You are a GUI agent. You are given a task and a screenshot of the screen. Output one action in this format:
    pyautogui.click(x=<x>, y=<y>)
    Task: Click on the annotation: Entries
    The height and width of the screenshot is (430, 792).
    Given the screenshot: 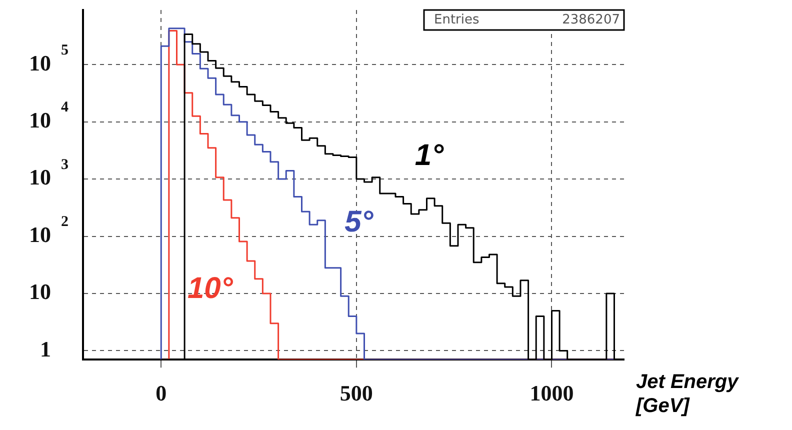 What is the action you would take?
    pyautogui.click(x=457, y=20)
    